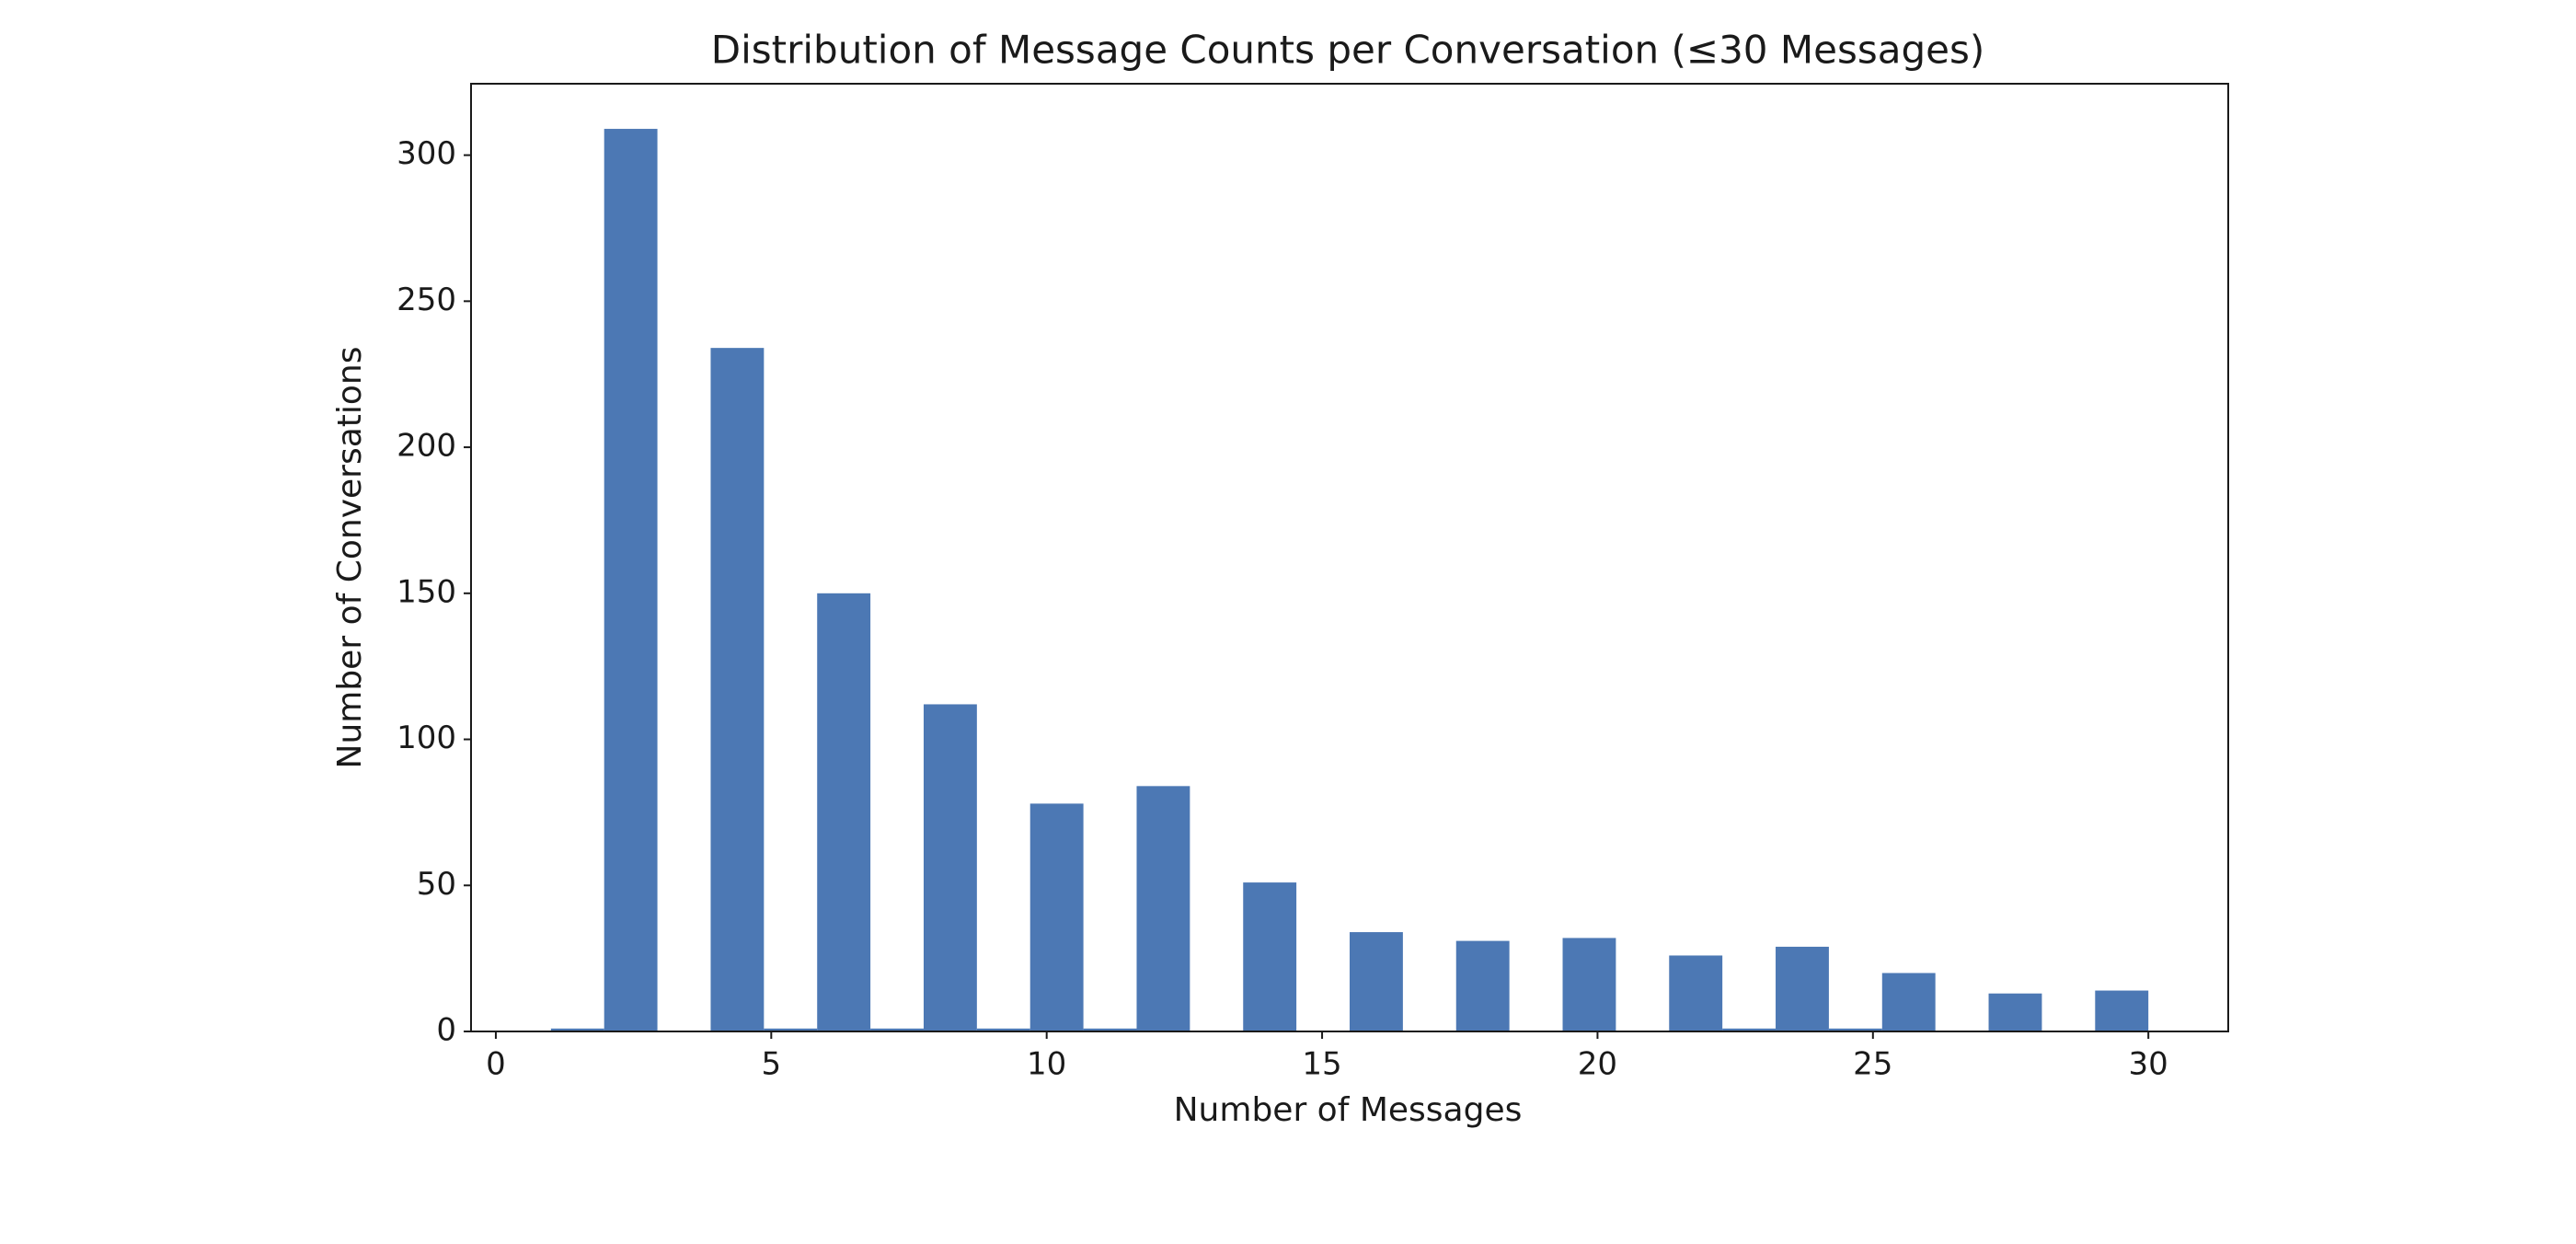 The image size is (2576, 1244). Describe the element at coordinates (350, 558) in the screenshot. I see `y-axis-label: Number of Conversations` at that location.